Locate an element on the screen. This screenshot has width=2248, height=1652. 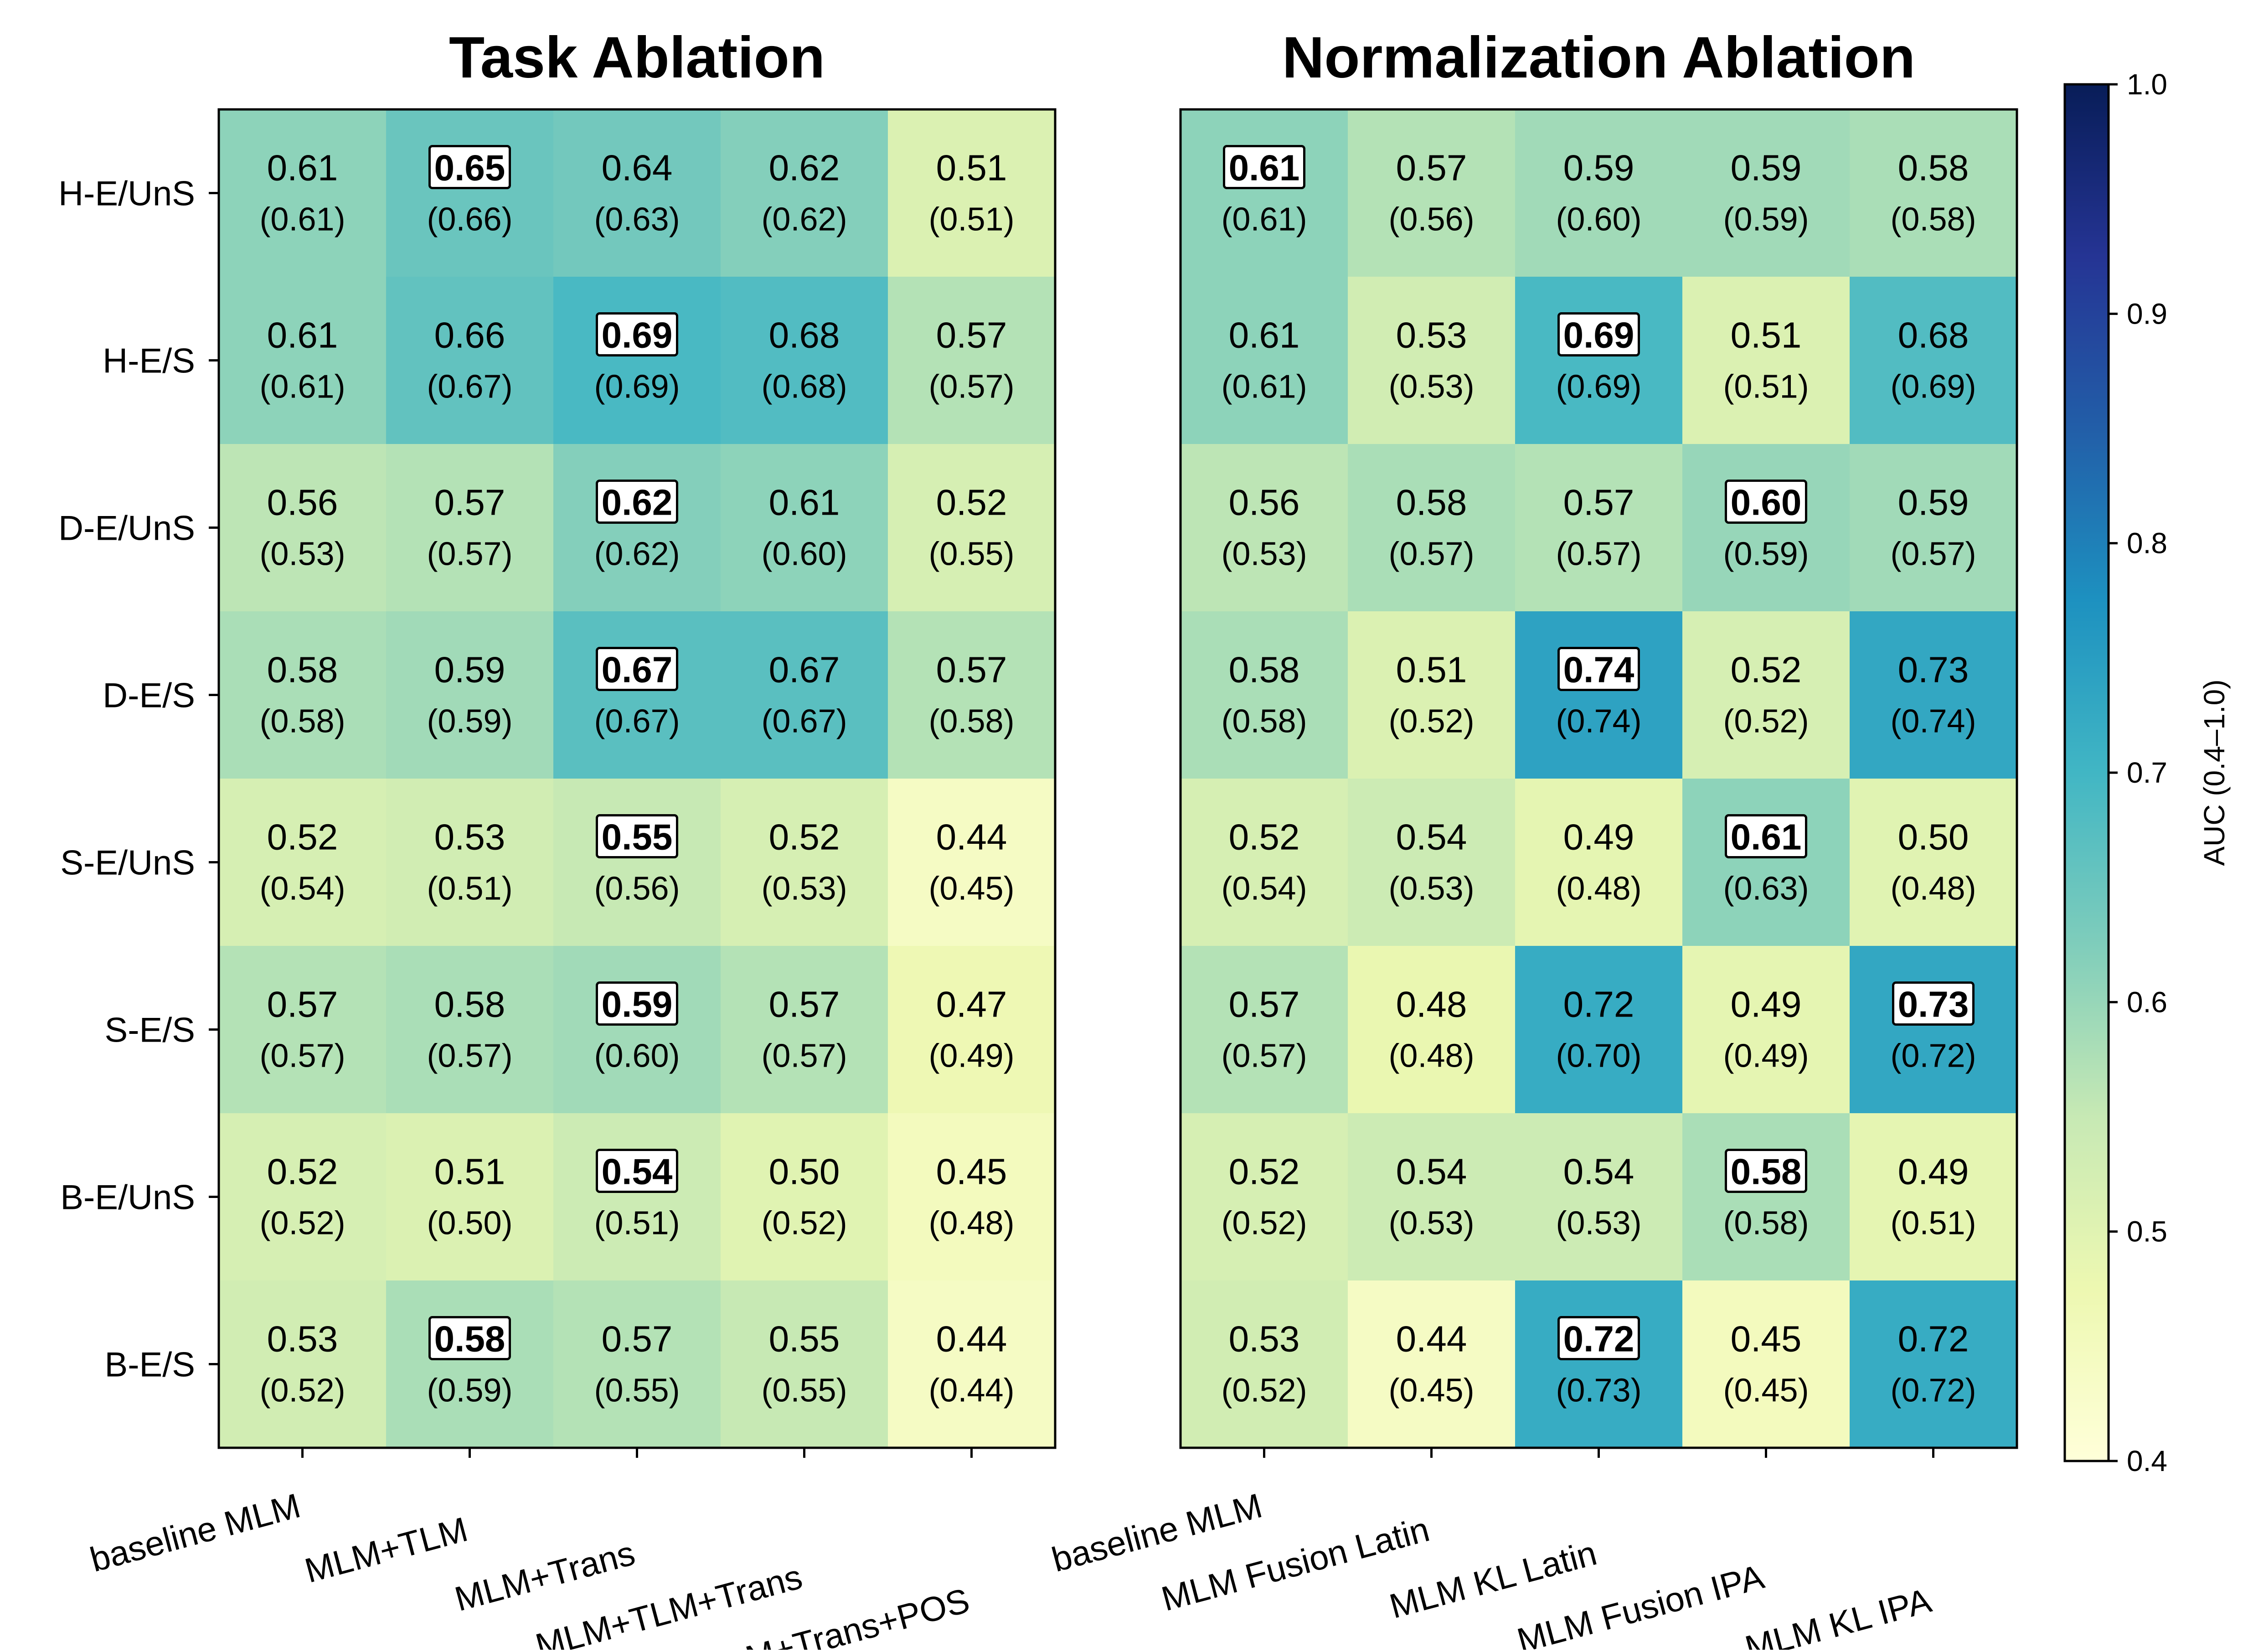
cell-value-label: 0.69 is located at coordinates (637, 335).